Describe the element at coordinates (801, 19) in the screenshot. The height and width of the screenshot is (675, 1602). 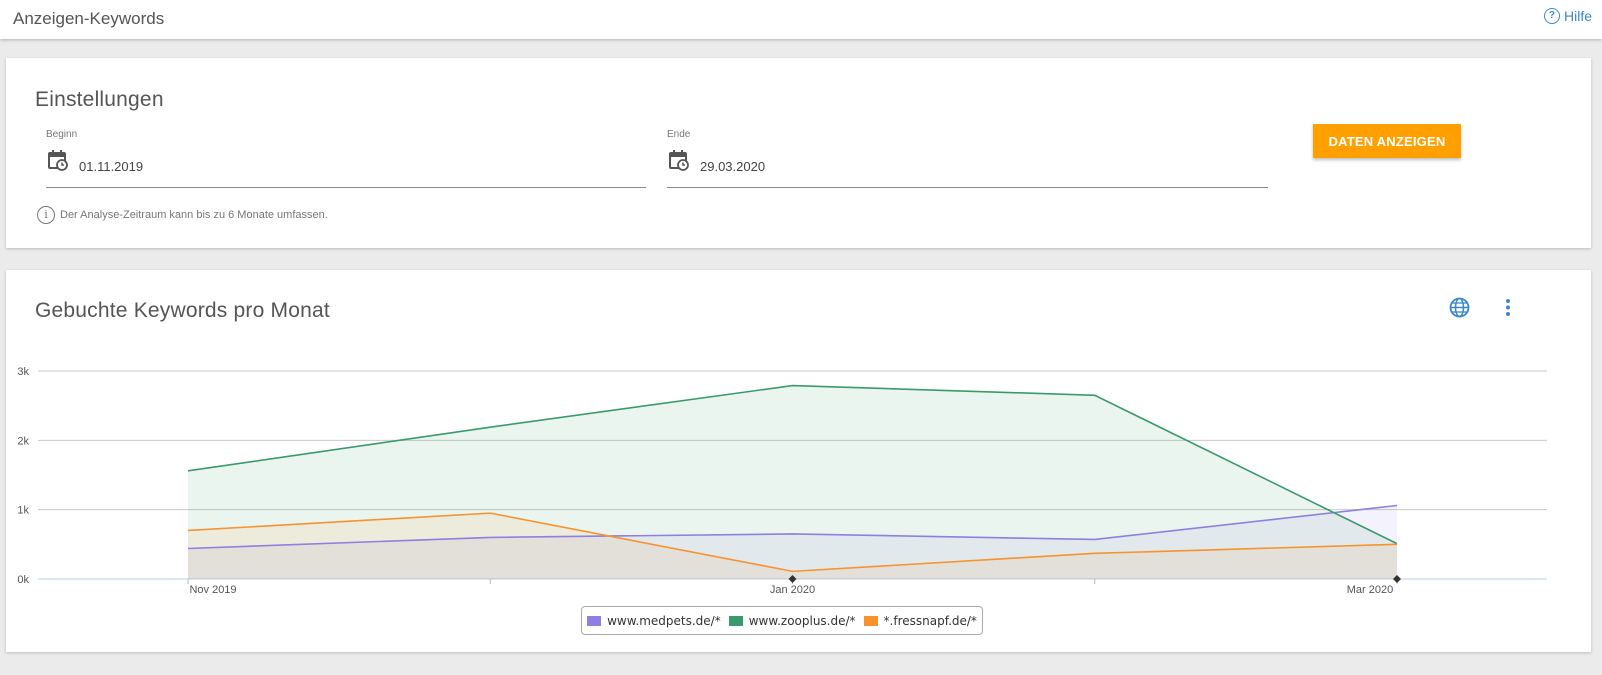
I see `top-bar: Anzeigen-Keywords ? Hilfe` at that location.